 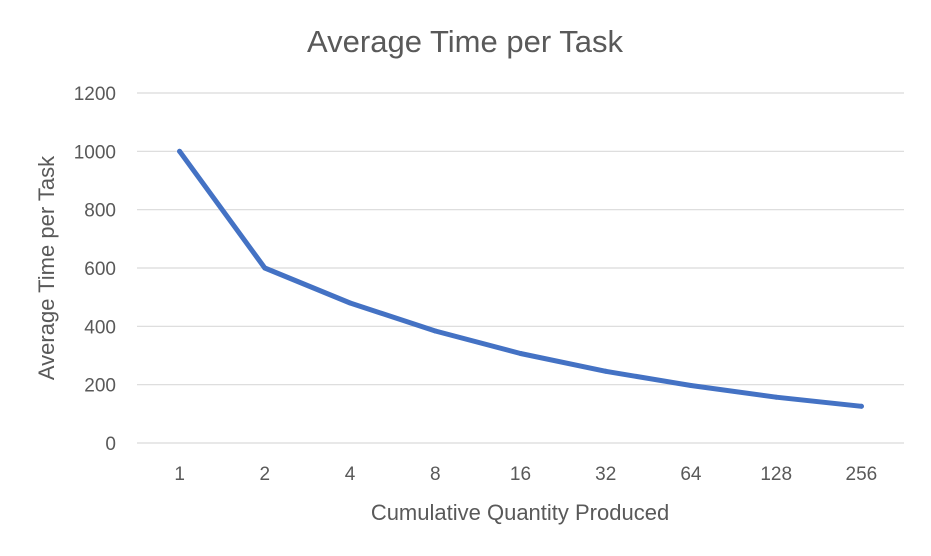 What do you see at coordinates (520, 512) in the screenshot?
I see `x-axis-title: Cumulative Quantity Produced` at bounding box center [520, 512].